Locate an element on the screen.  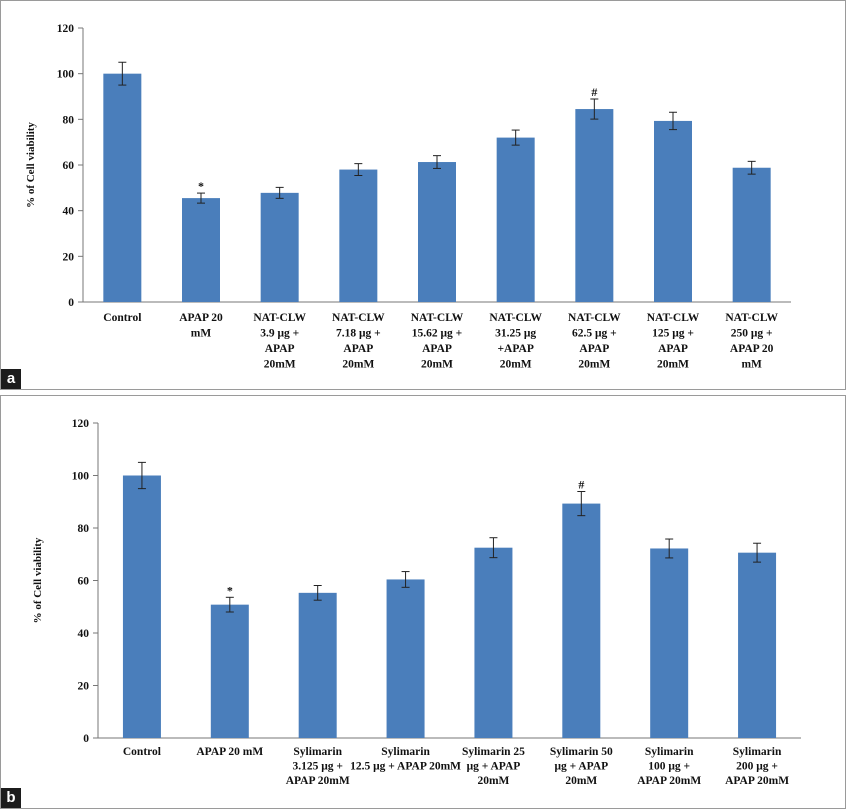
category-label: Sylimarin 25 μg + APAP 20mM is located at coordinates (493, 766).